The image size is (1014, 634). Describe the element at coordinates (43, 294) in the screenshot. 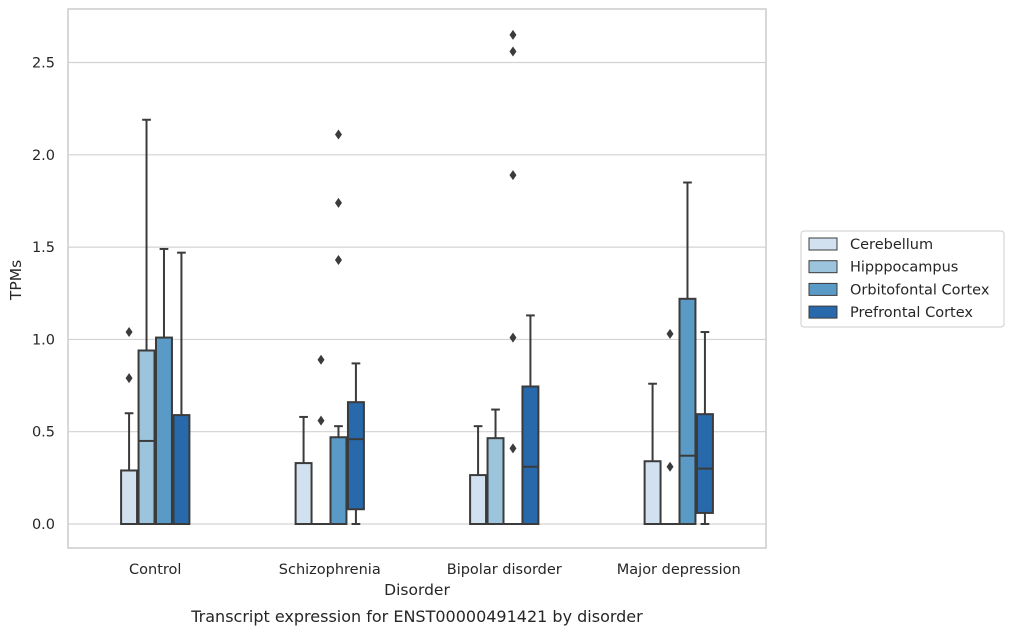

I see `y-axis-ticks: 0.0 0.5 1.0 1.5 2.0 2.5` at that location.